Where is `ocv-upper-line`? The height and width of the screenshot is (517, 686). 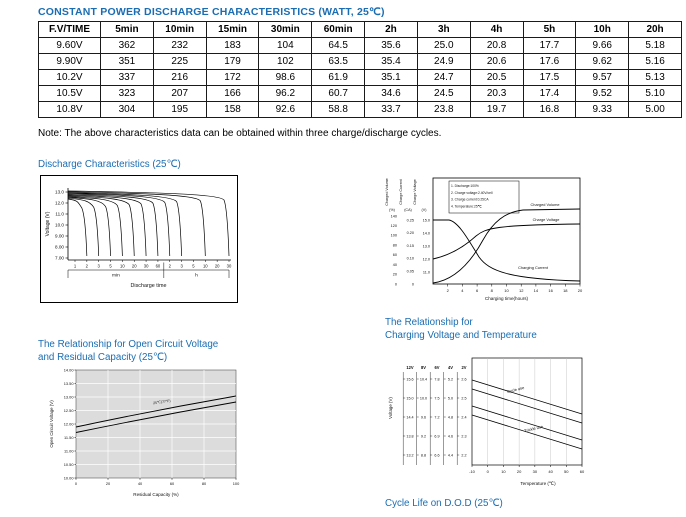
ocv-upper-line is located at coordinates (156, 411).